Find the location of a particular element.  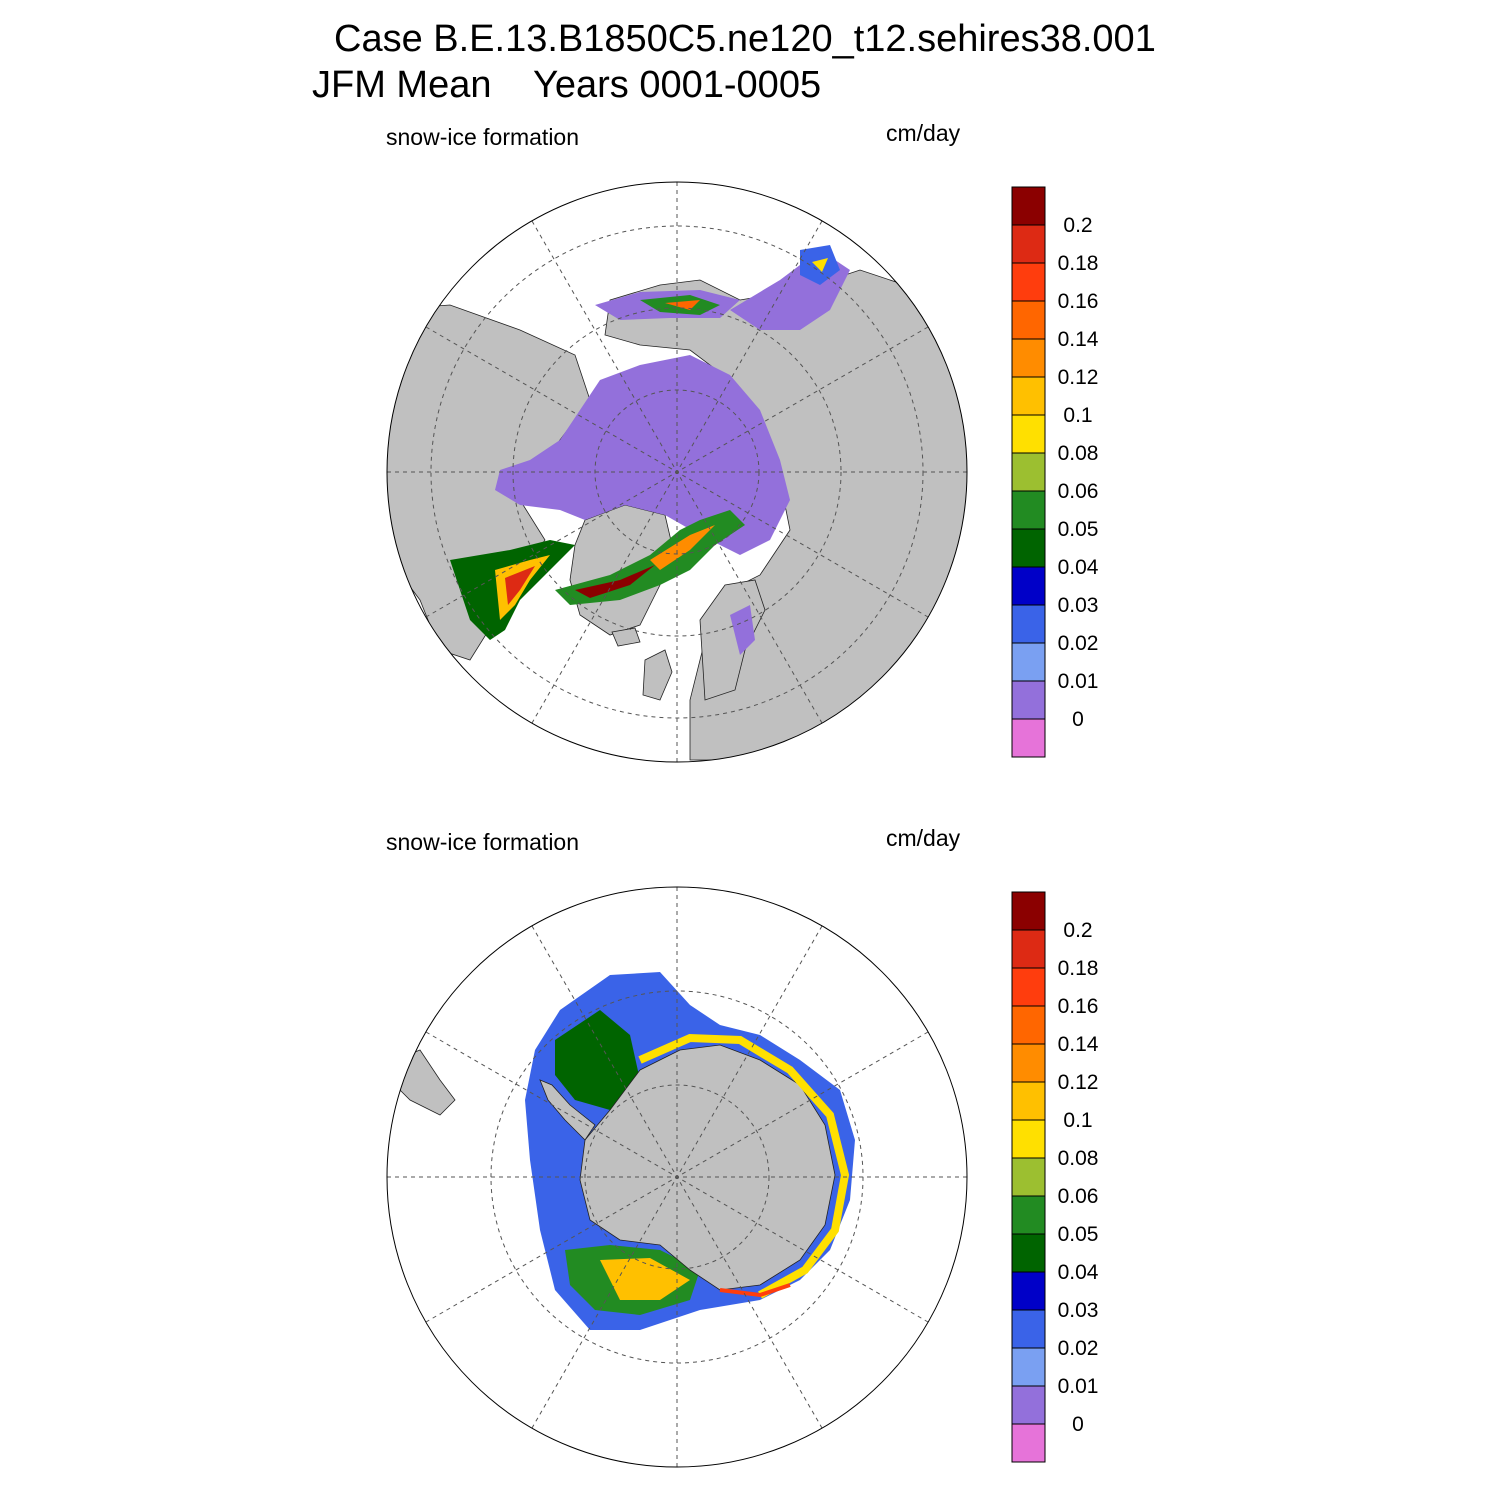

south-colorbar-tick-label: 0.05 is located at coordinates (1078, 1234).